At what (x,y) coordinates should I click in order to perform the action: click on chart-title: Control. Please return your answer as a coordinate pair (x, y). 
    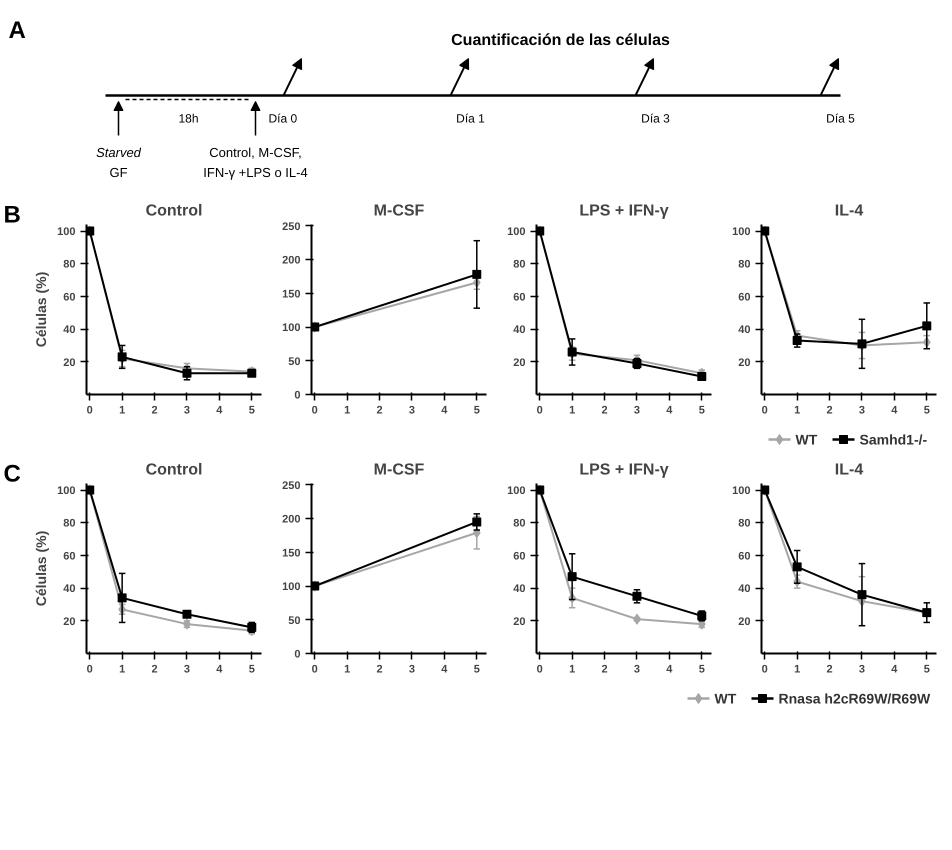
    Looking at the image, I should click on (174, 211).